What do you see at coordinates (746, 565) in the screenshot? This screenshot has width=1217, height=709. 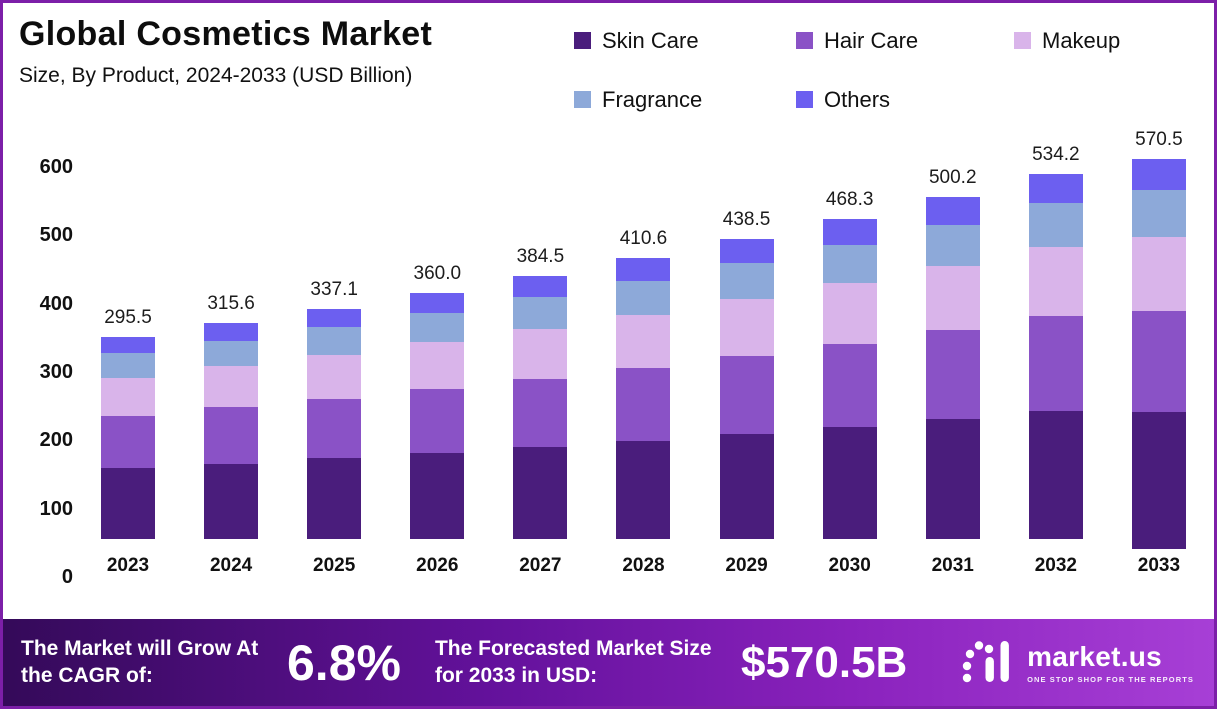 I see `x-axis-label: 2029` at bounding box center [746, 565].